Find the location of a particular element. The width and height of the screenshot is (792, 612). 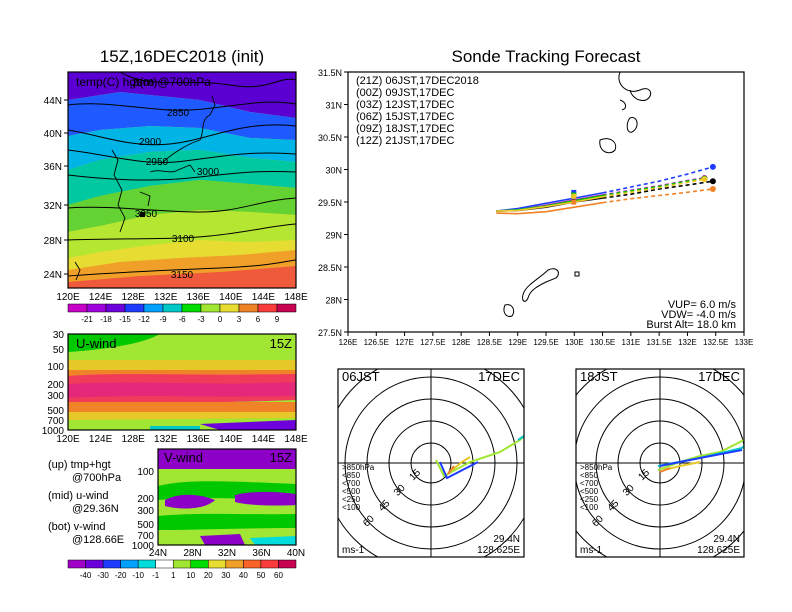

map-lon-label: 120E is located at coordinates (68, 297).